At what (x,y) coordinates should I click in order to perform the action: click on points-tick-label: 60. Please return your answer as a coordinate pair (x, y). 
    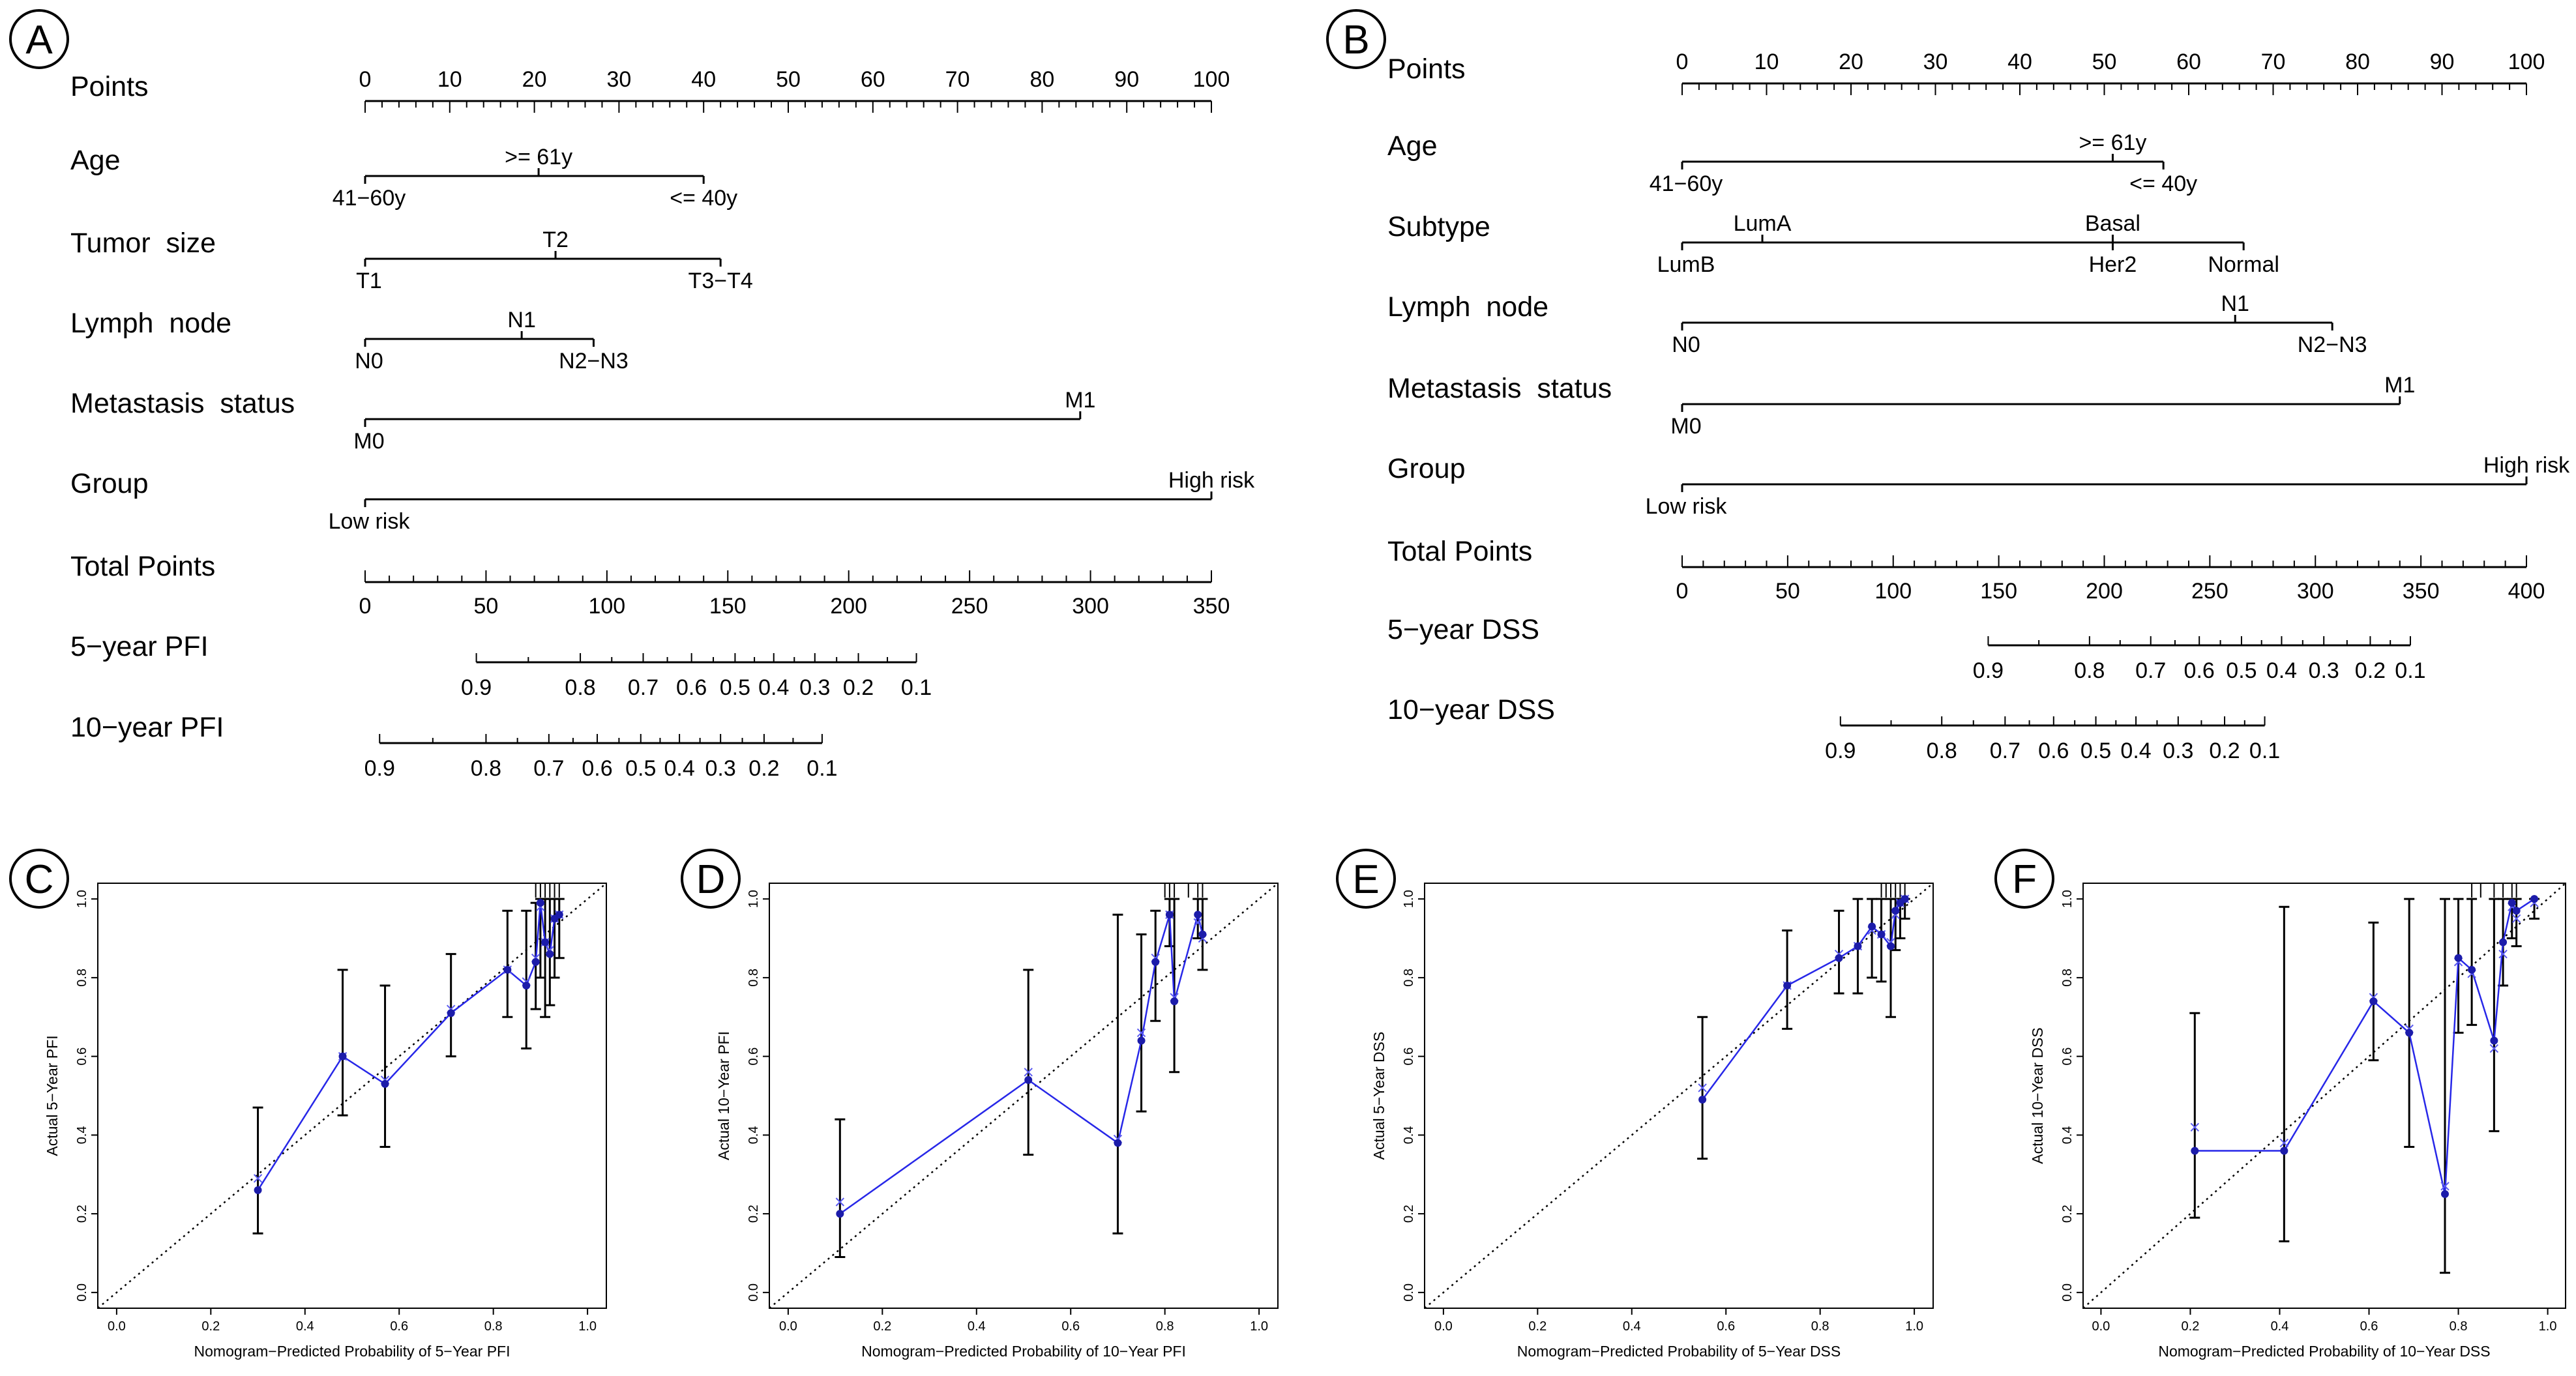
    Looking at the image, I should click on (873, 79).